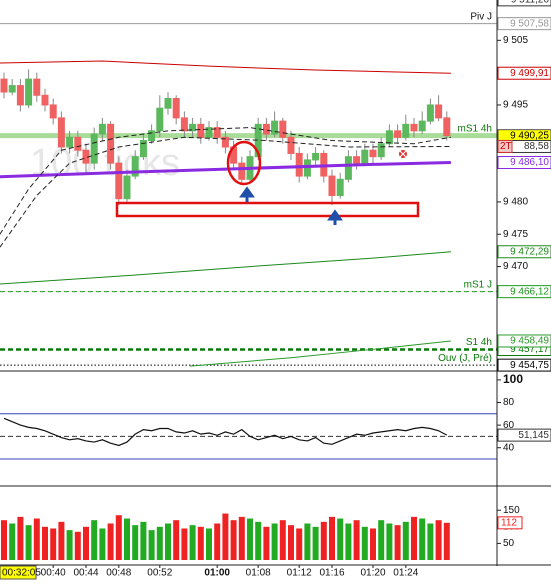  Describe the element at coordinates (530, 2) in the screenshot. I see `price-label: 9 511,26` at that location.